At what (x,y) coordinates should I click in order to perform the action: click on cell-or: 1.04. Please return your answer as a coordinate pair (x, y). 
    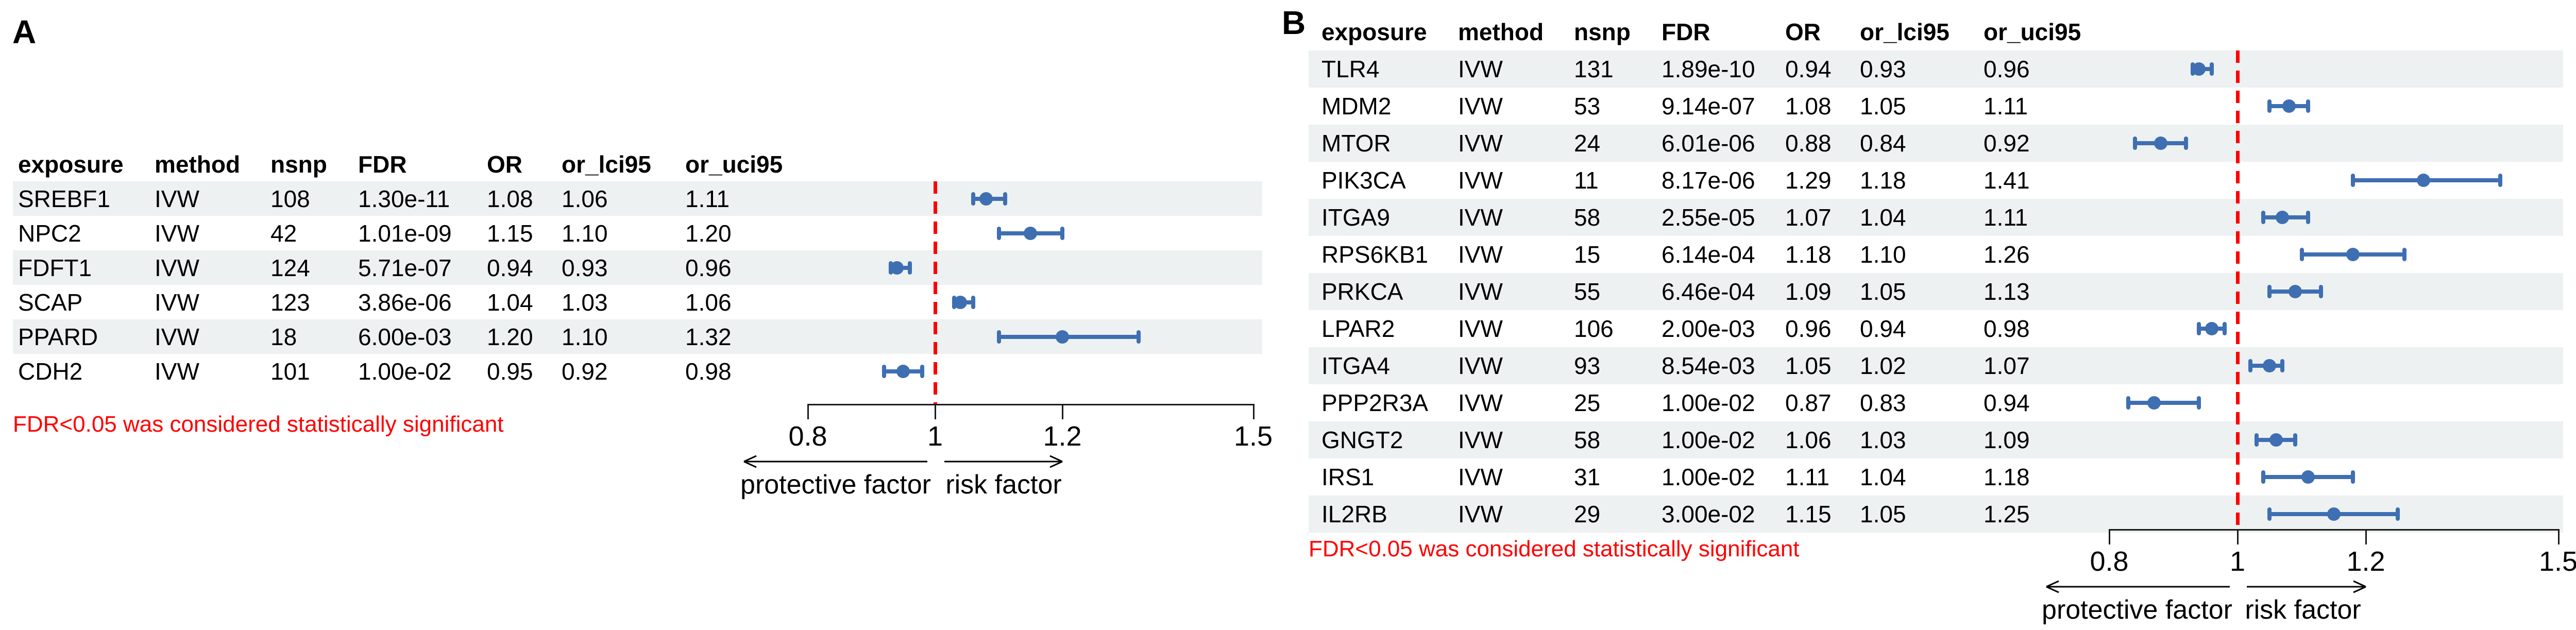
    Looking at the image, I should click on (510, 302).